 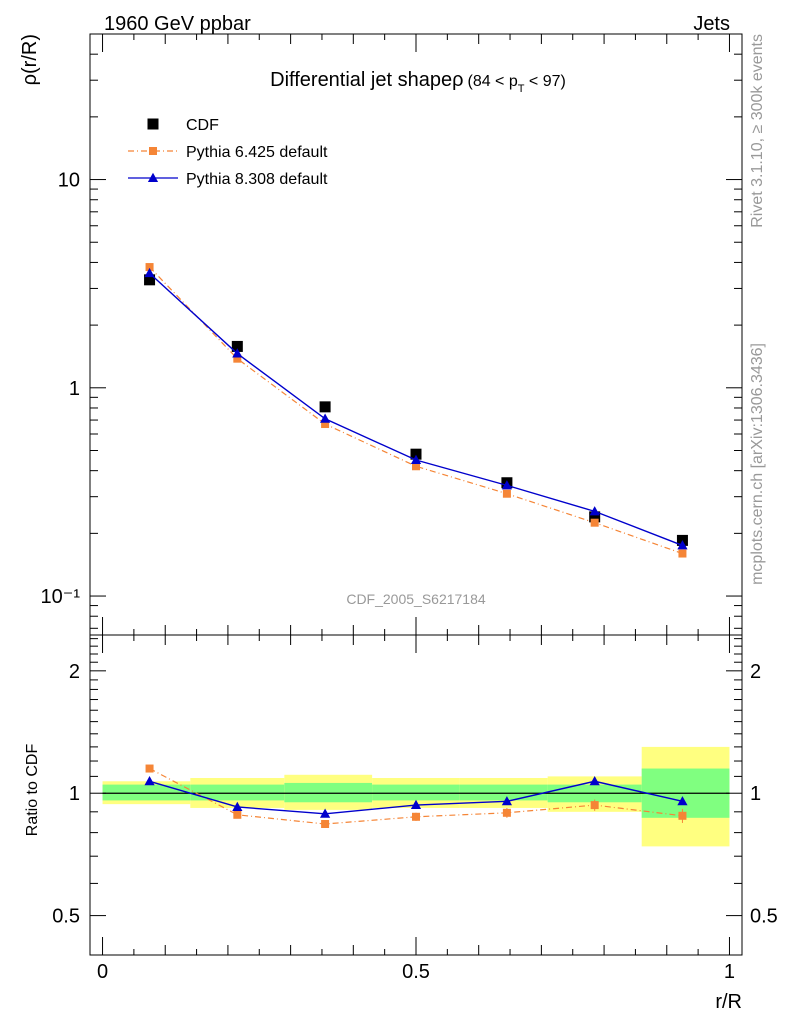 What do you see at coordinates (257, 152) in the screenshot?
I see `legend-label: Pythia 6.425 default` at bounding box center [257, 152].